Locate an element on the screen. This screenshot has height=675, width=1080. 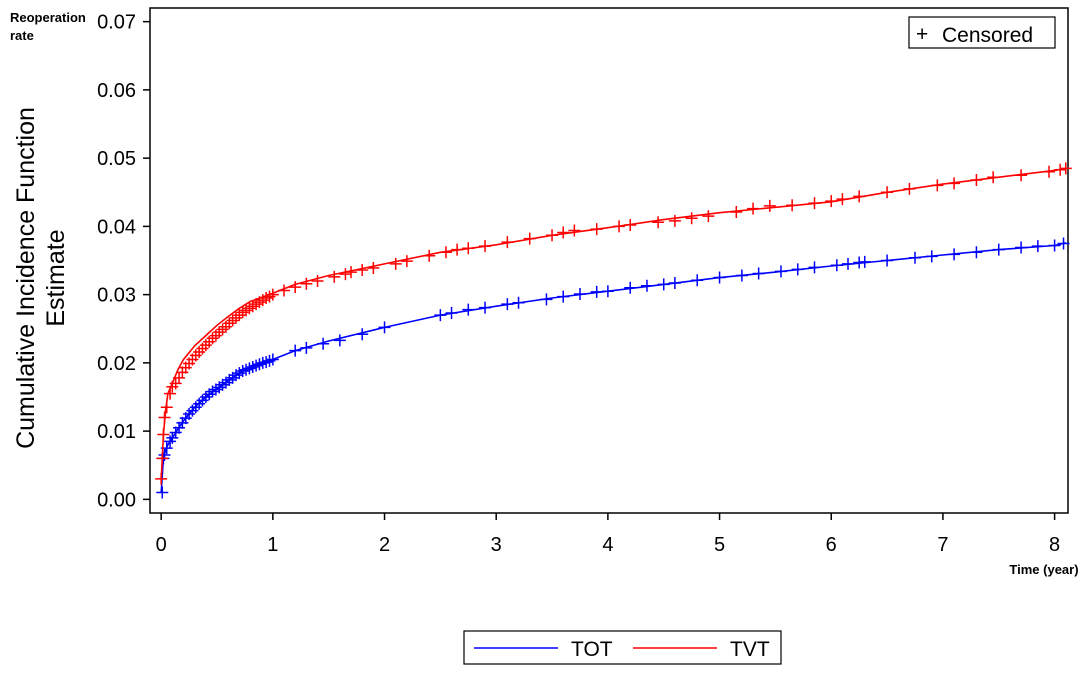
x-tick-label: 4 is located at coordinates (607, 545).